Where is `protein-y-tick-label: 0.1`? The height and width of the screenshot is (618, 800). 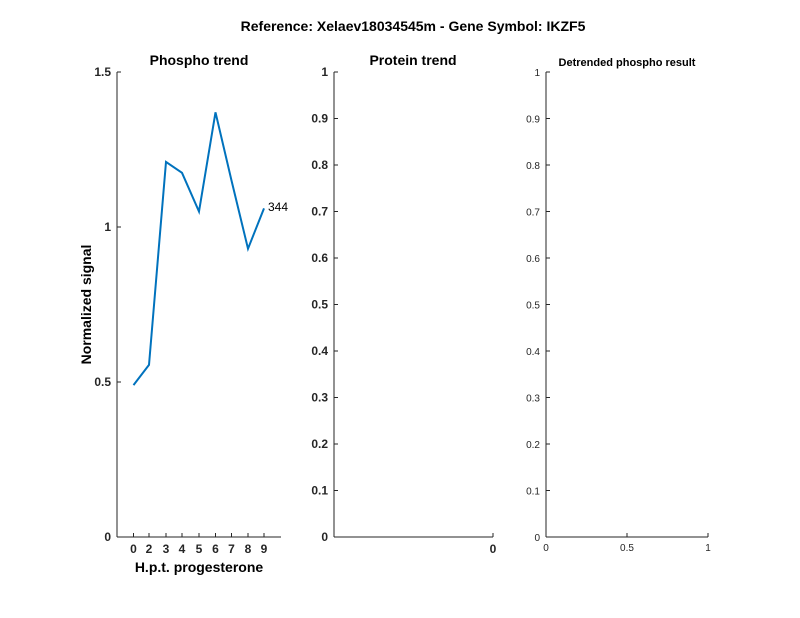 protein-y-tick-label: 0.1 is located at coordinates (319, 491).